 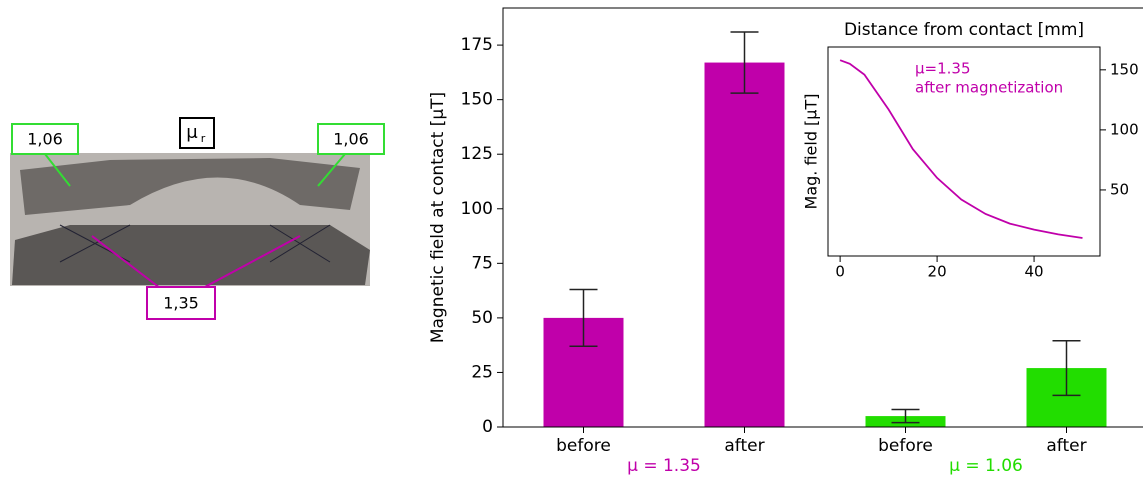 What do you see at coordinates (964, 30) in the screenshot?
I see `inset-title: Distance from contact [mm]` at bounding box center [964, 30].